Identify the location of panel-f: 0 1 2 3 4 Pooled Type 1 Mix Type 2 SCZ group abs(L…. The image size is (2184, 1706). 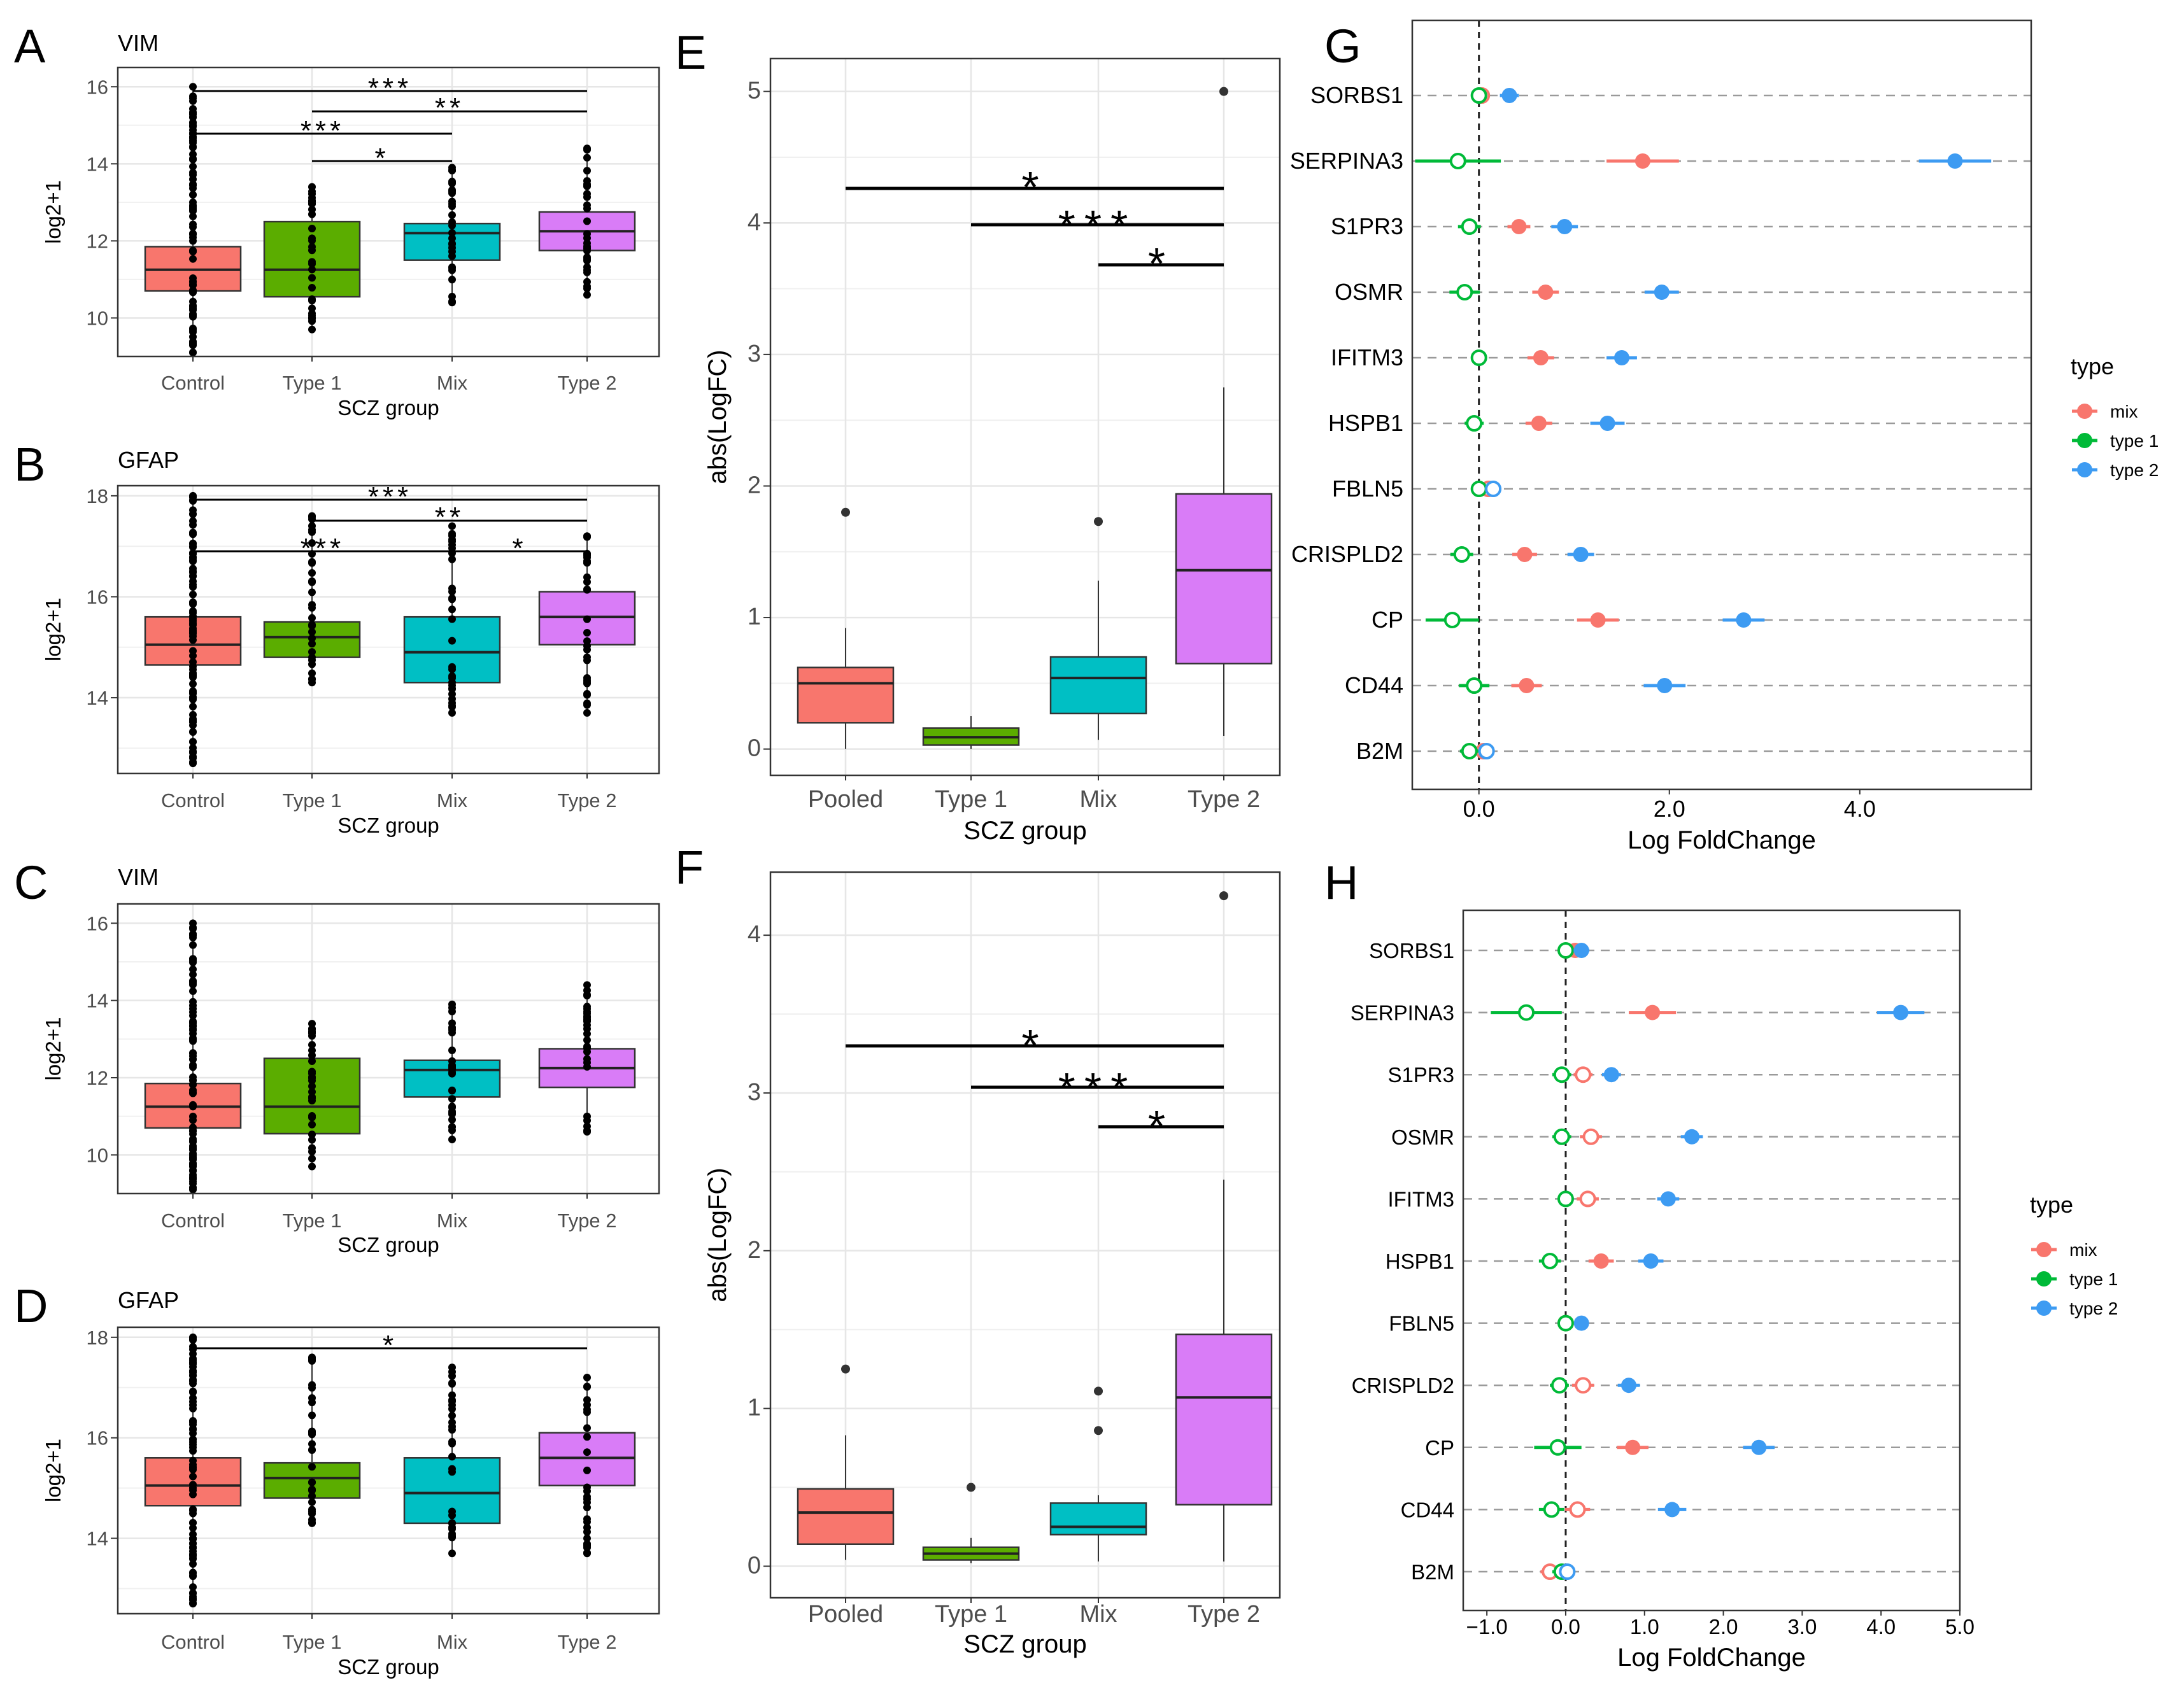
(978, 1250).